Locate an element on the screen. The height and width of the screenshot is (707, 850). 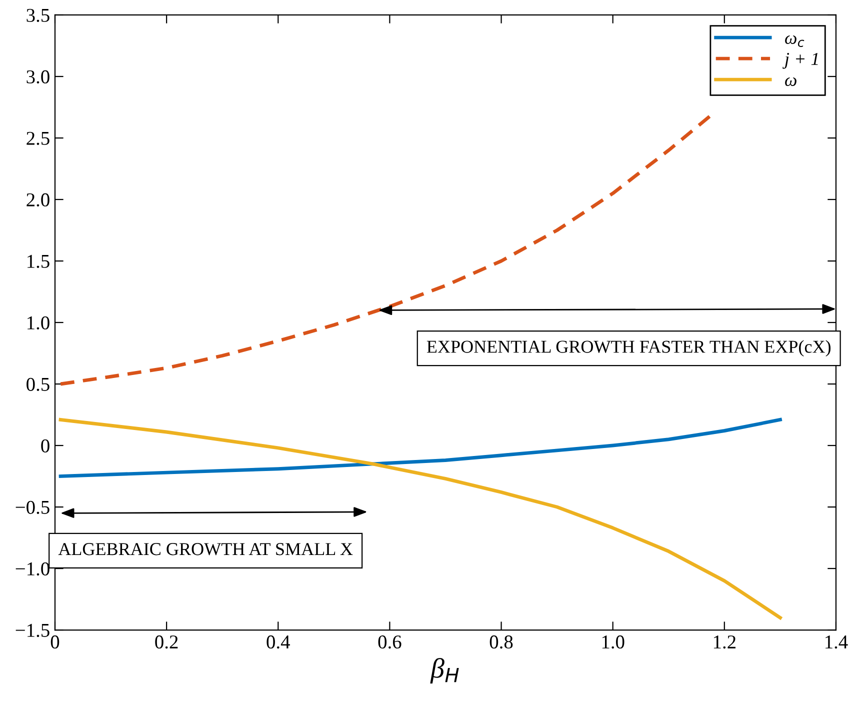
legend-label: ω is located at coordinates (790, 81).